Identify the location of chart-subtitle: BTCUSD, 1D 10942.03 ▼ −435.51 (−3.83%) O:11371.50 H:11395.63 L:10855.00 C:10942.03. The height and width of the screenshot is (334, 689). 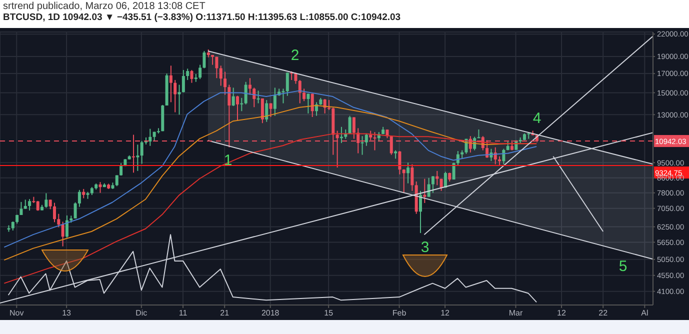
(202, 17).